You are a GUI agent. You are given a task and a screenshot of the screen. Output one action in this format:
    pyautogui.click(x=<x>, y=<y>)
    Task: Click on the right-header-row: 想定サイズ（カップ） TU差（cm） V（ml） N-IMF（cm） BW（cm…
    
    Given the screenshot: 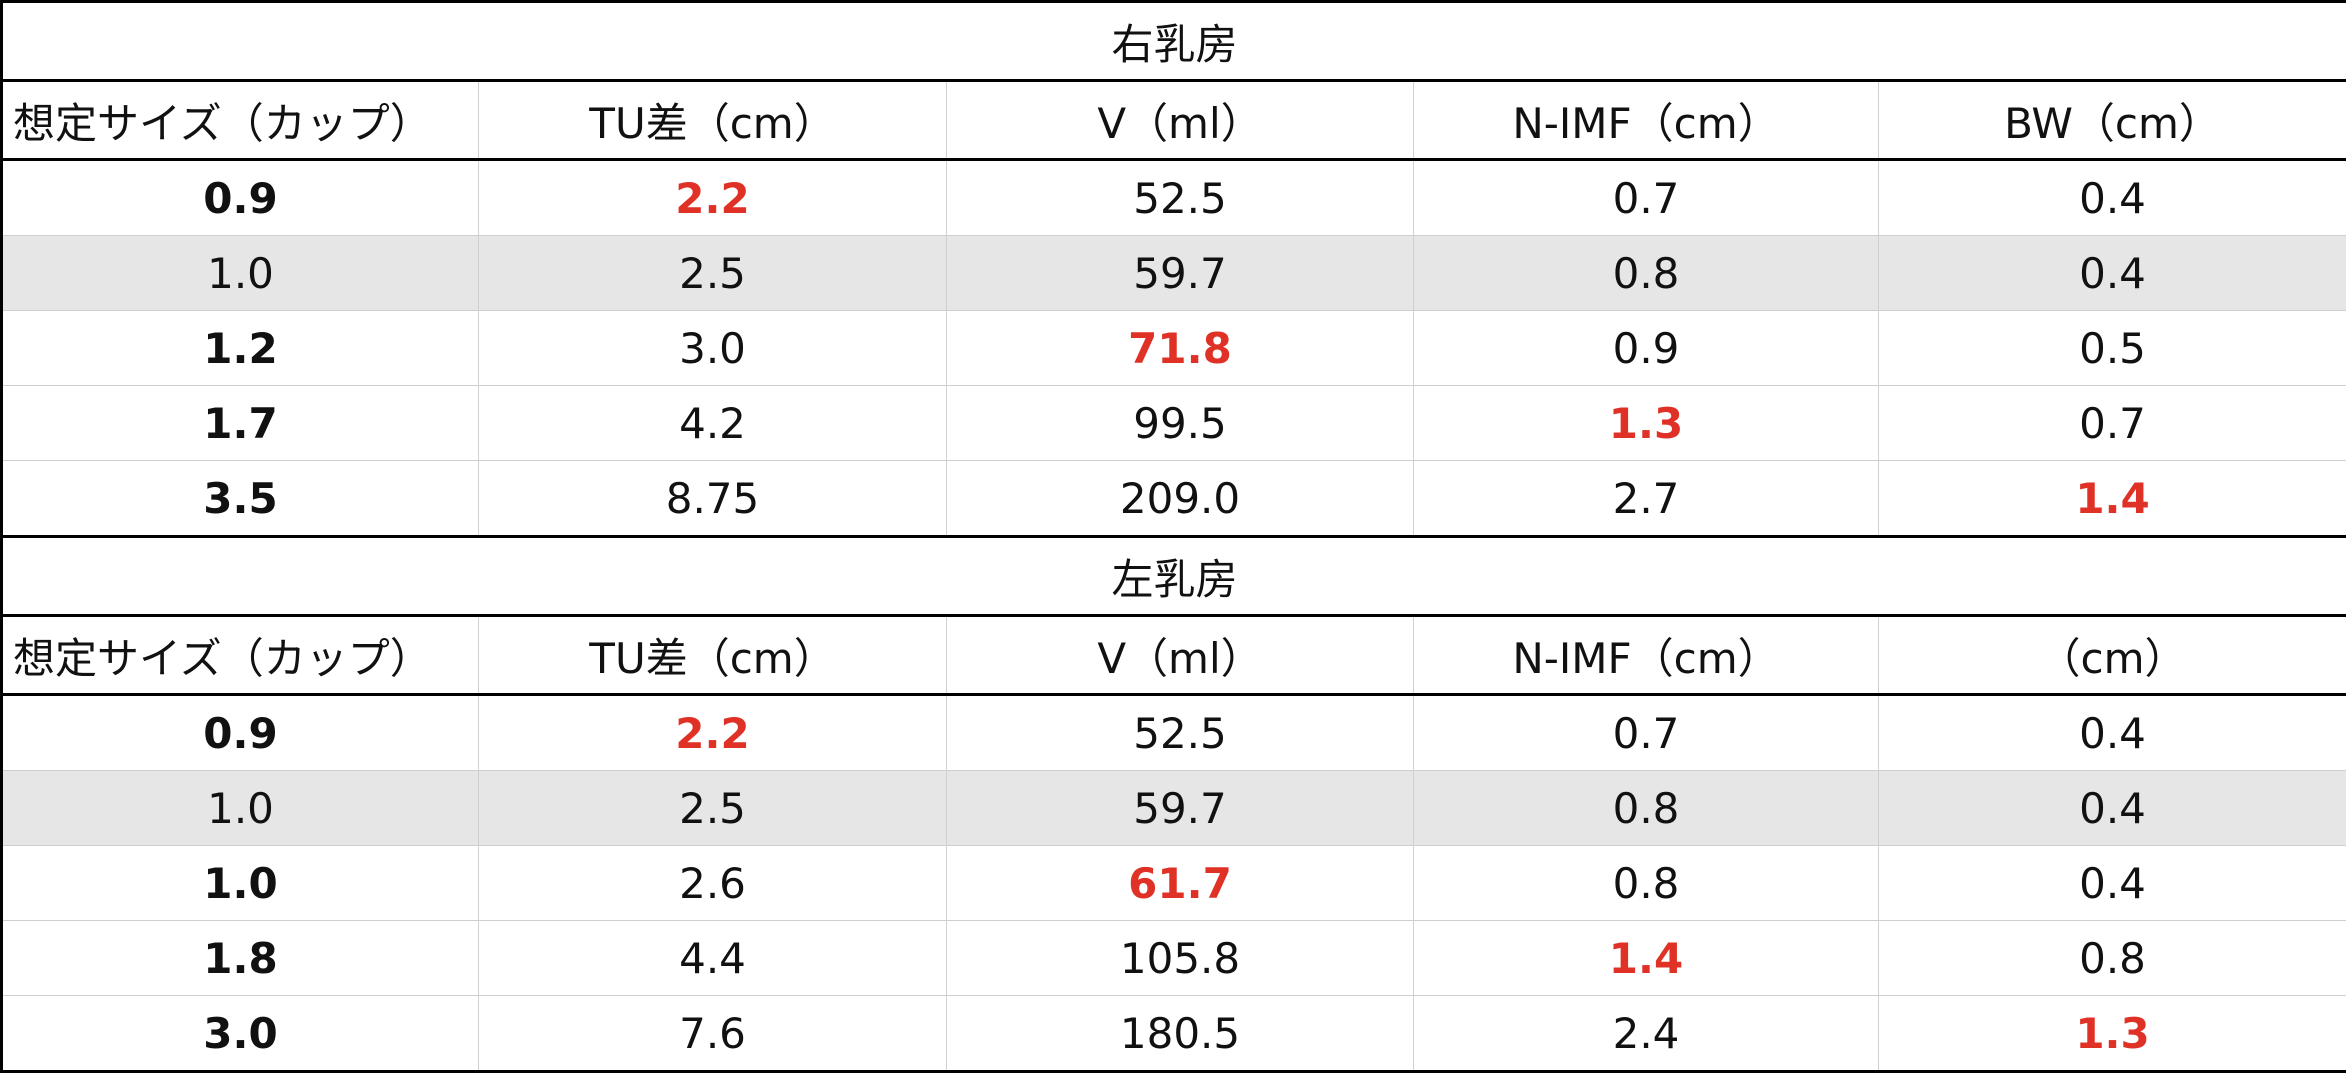 What is the action you would take?
    pyautogui.click(x=1173, y=120)
    